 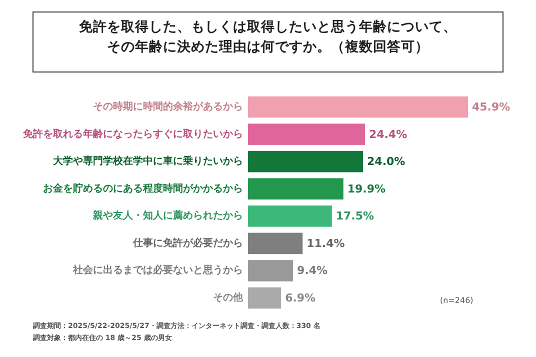 I want to click on data-label: 19.9%, so click(x=366, y=189).